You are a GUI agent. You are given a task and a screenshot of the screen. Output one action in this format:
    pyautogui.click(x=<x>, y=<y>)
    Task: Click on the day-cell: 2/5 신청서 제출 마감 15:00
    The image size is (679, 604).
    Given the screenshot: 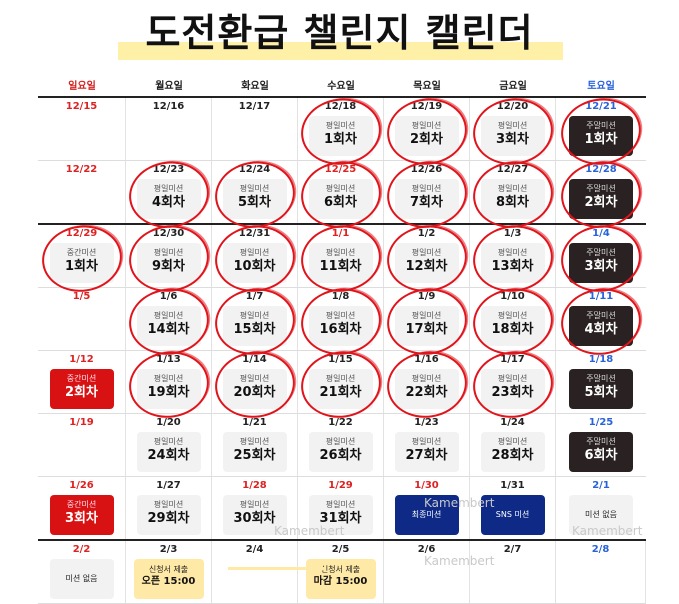 What is the action you would take?
    pyautogui.click(x=341, y=572)
    